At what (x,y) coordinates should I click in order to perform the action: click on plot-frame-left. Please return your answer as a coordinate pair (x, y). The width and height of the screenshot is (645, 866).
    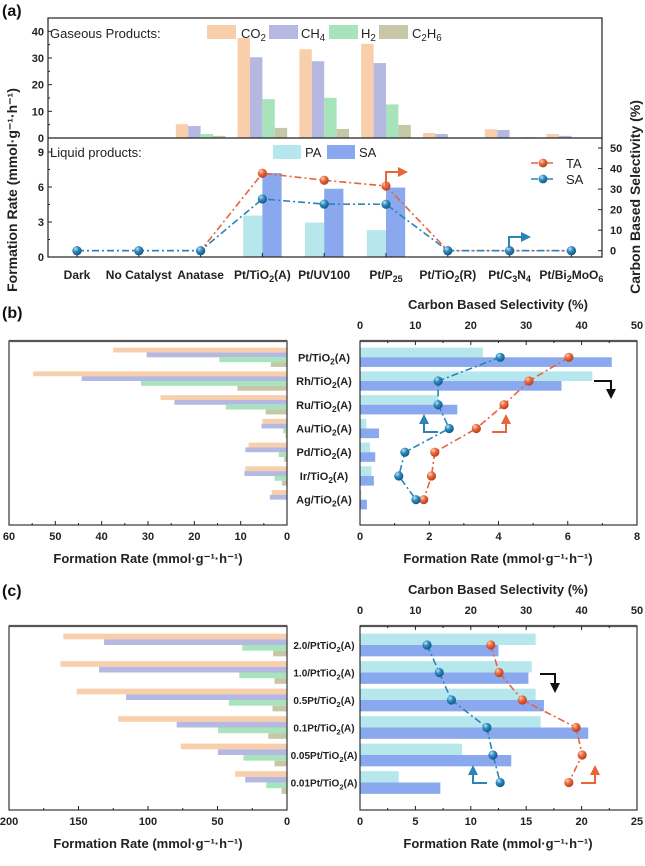
    Looking at the image, I should click on (148, 433).